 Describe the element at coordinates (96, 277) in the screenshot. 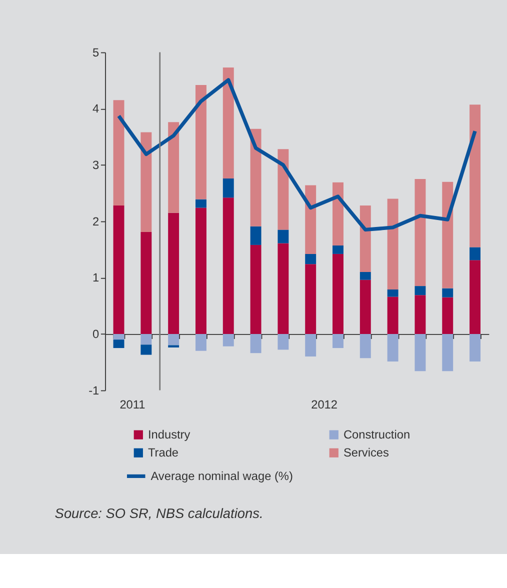

I see `y-tick-label: 1` at that location.